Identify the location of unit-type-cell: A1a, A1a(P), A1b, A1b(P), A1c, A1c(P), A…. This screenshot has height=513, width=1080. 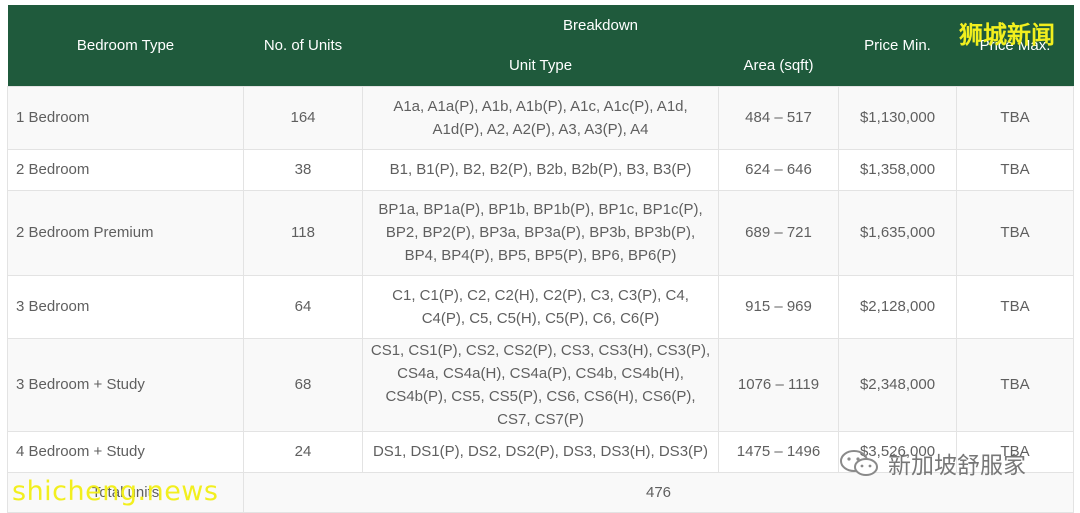
(540, 117).